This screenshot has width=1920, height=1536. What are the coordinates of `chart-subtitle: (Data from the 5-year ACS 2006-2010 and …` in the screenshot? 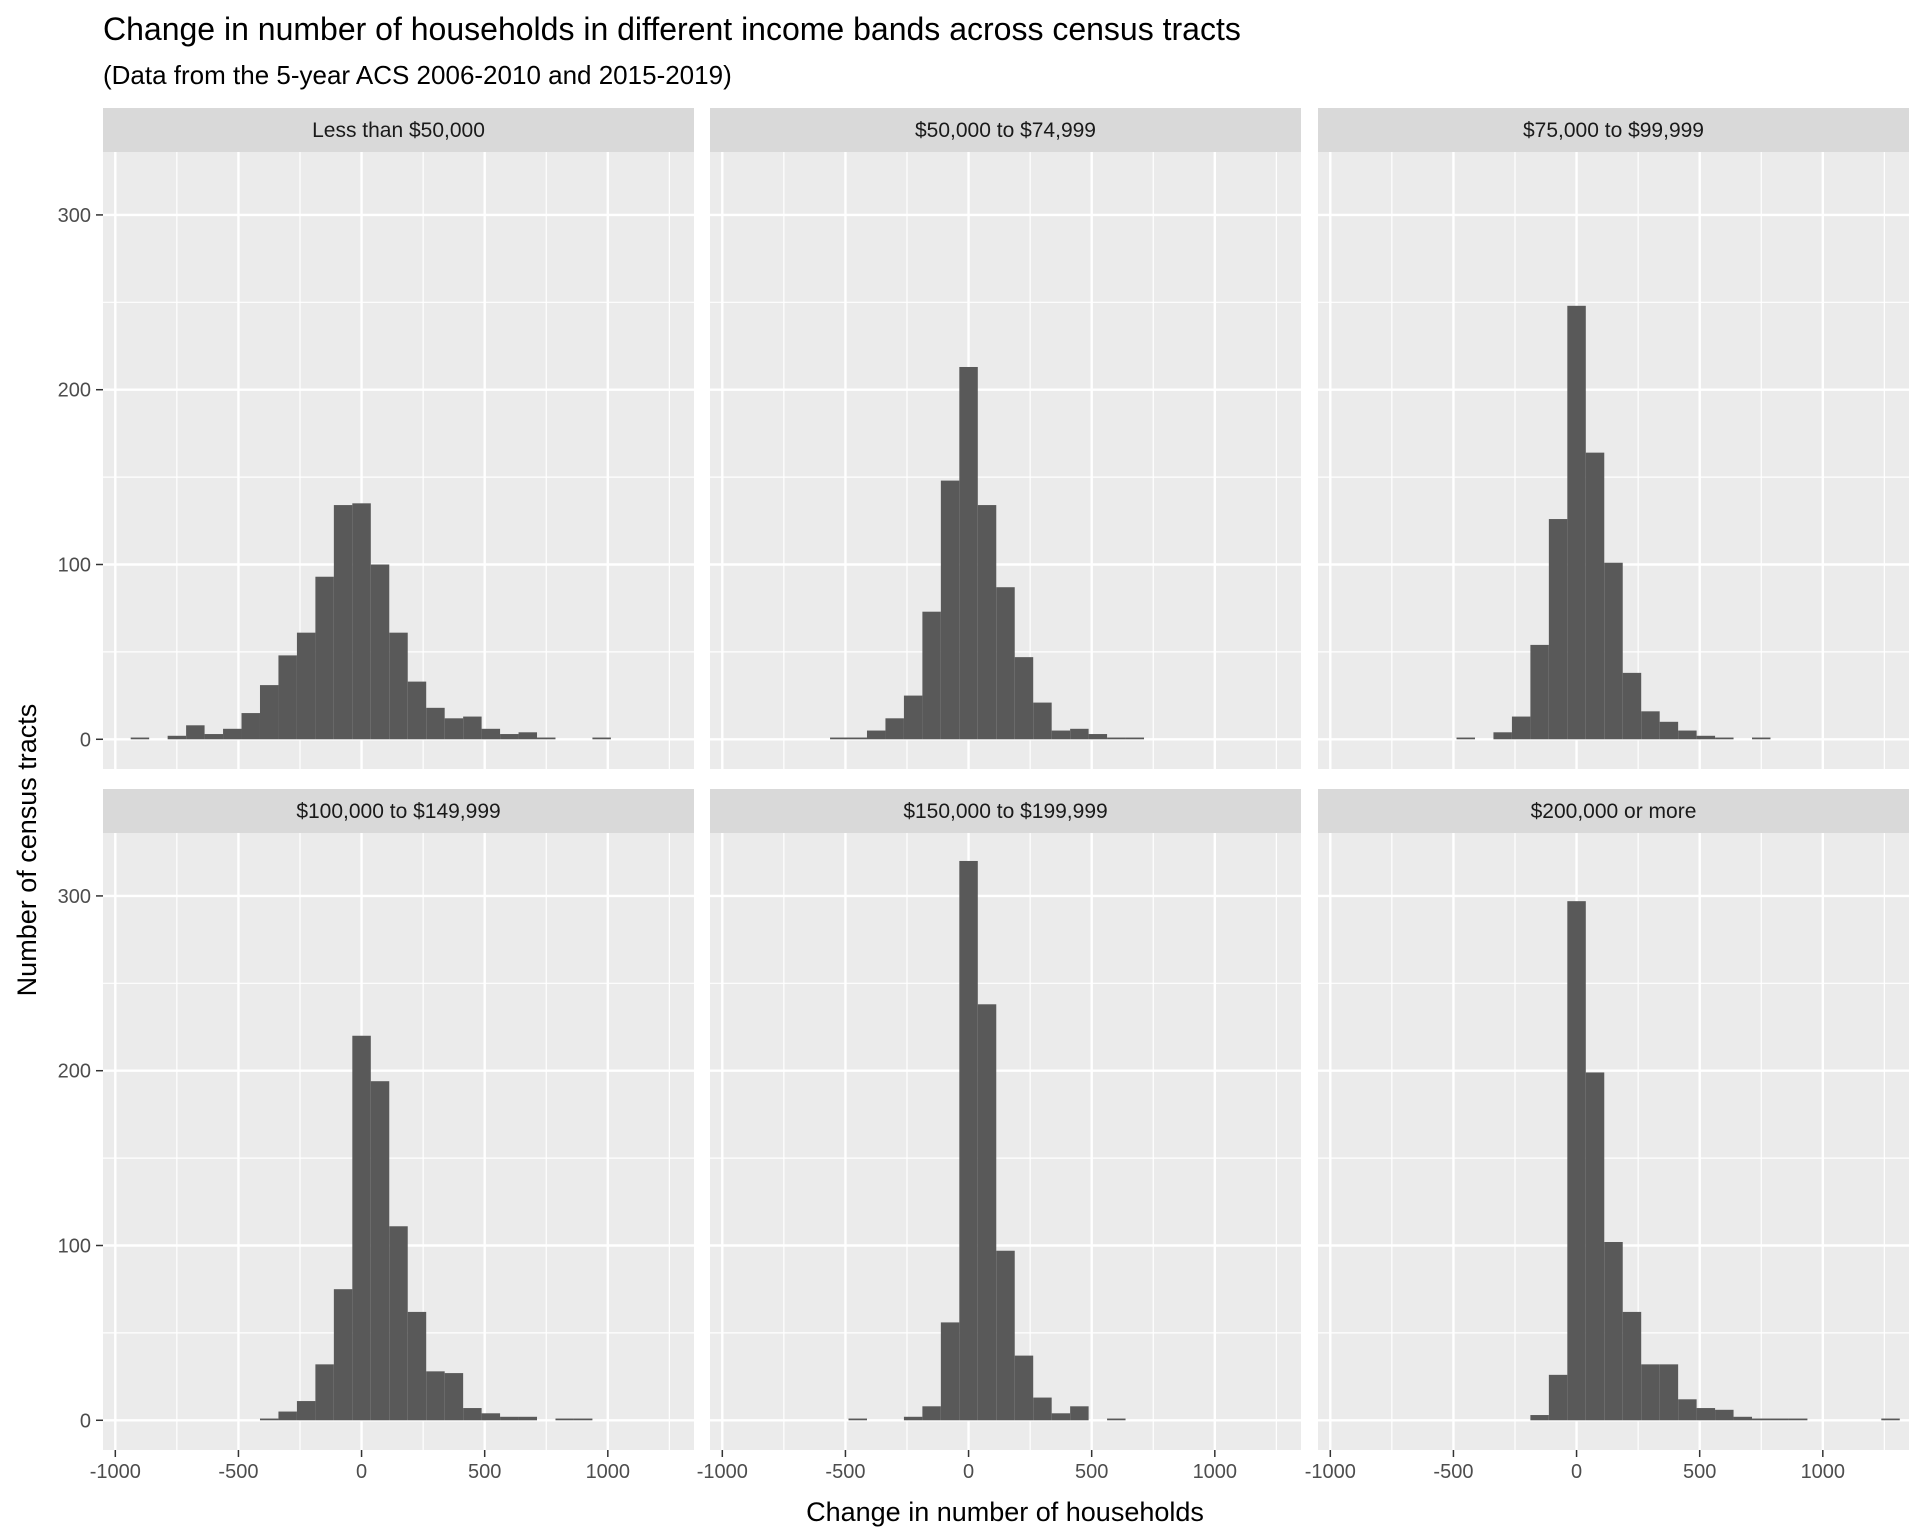 It's located at (417, 75).